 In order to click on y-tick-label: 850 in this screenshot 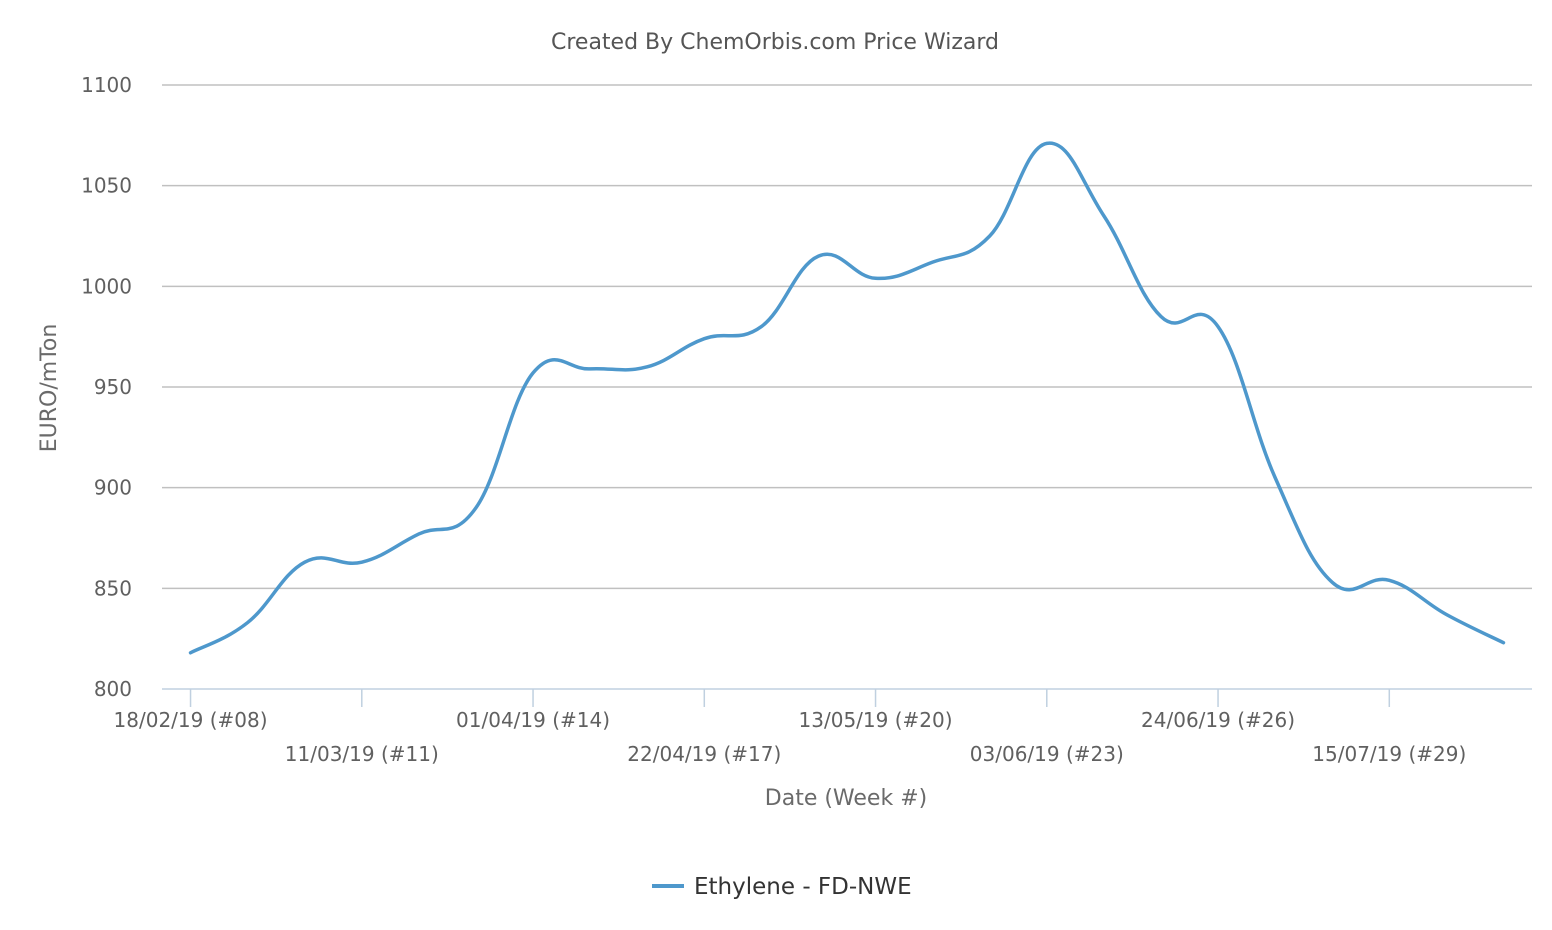, I will do `click(113, 588)`.